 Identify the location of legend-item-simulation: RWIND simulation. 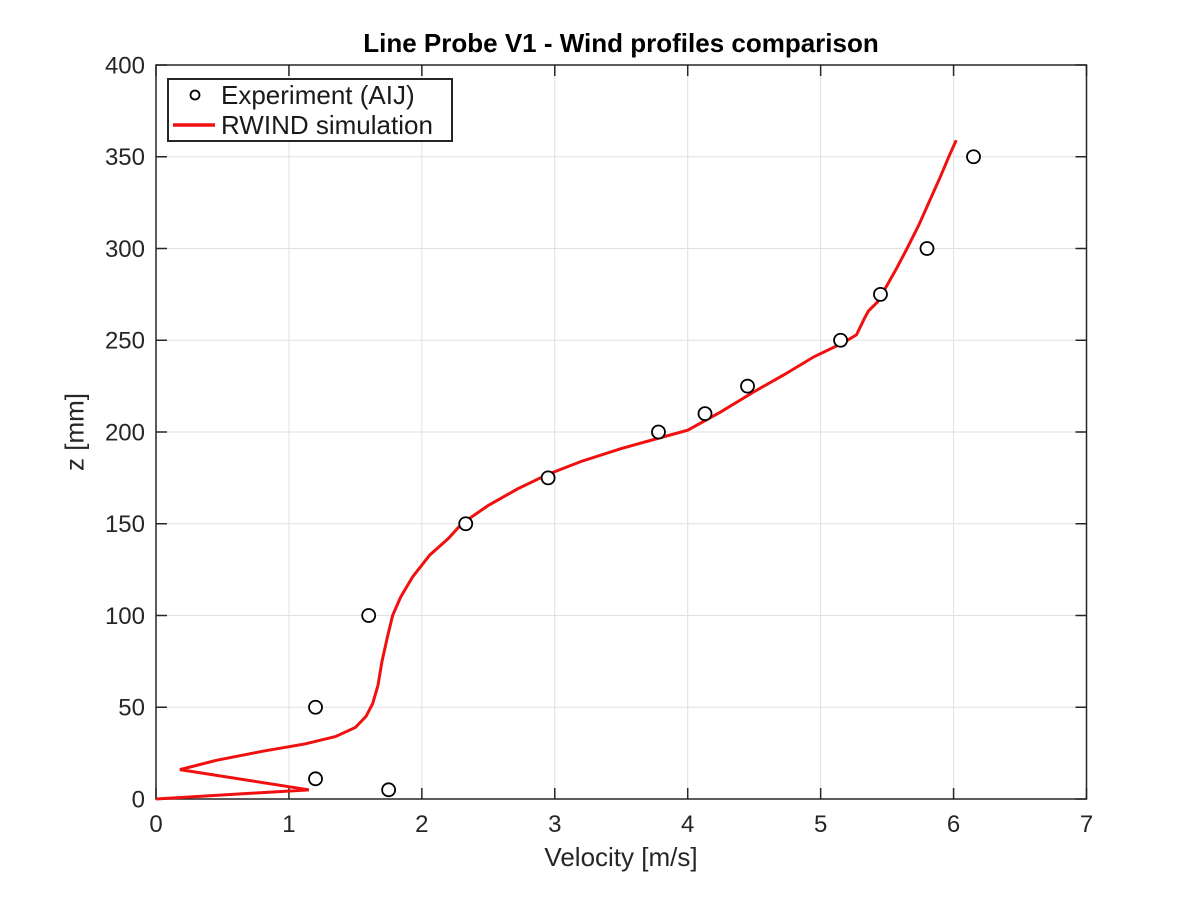
(310, 125).